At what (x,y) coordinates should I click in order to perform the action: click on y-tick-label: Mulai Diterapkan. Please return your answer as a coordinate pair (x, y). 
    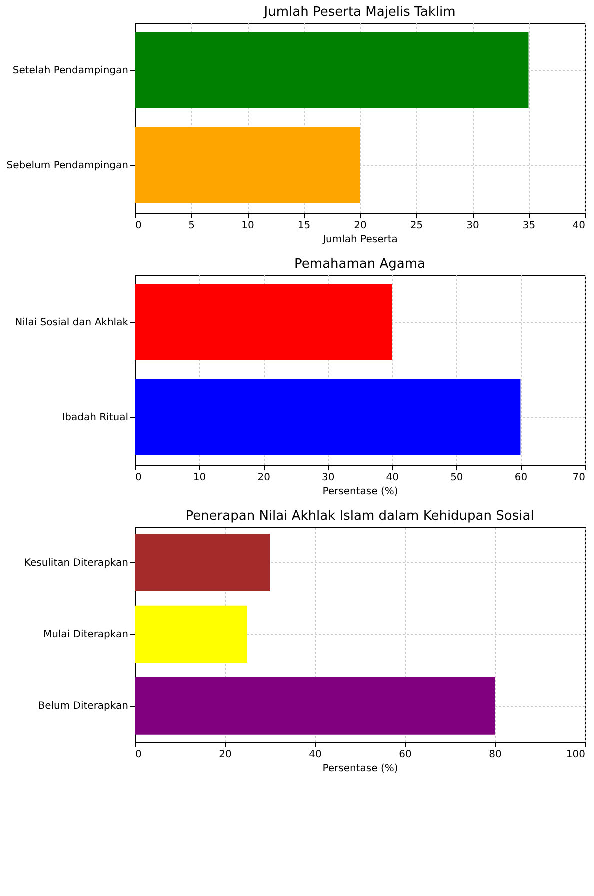
    Looking at the image, I should click on (85, 635).